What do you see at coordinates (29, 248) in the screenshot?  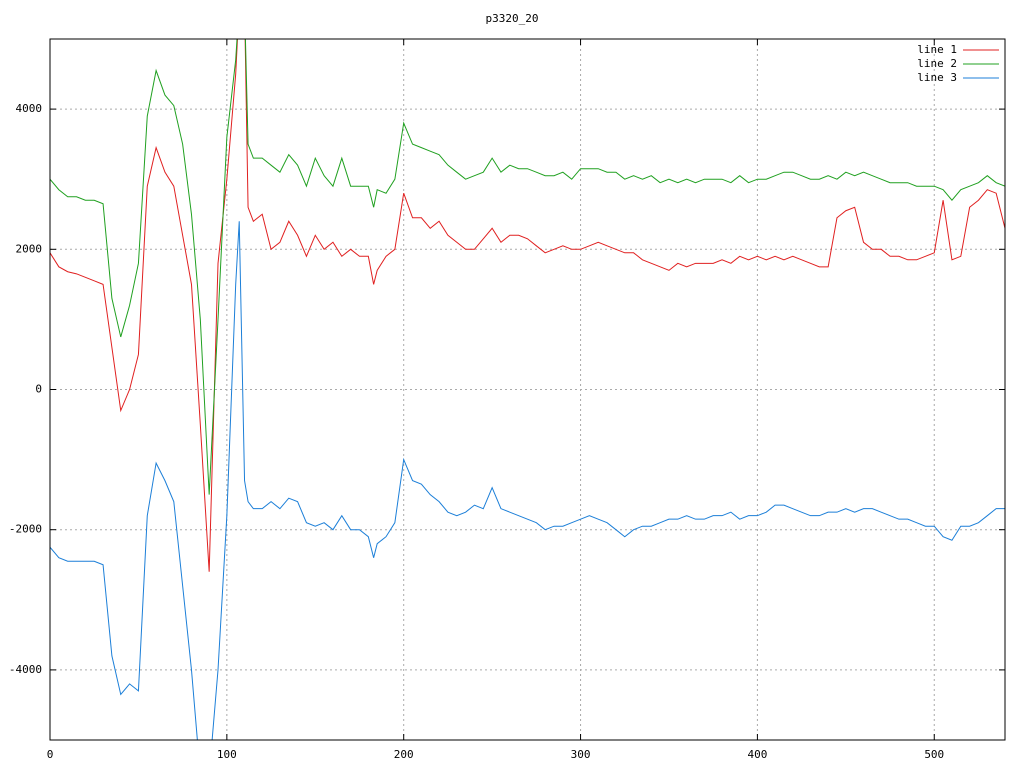 I see `y-tick-label: 2000` at bounding box center [29, 248].